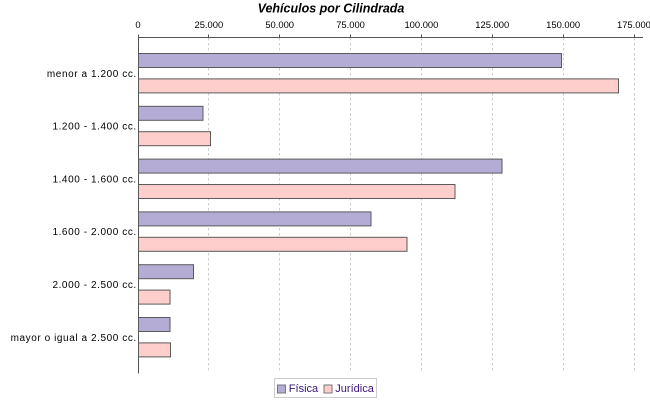  What do you see at coordinates (94, 127) in the screenshot?
I see `svg-text: 1.200 - 1.400 cc.` at bounding box center [94, 127].